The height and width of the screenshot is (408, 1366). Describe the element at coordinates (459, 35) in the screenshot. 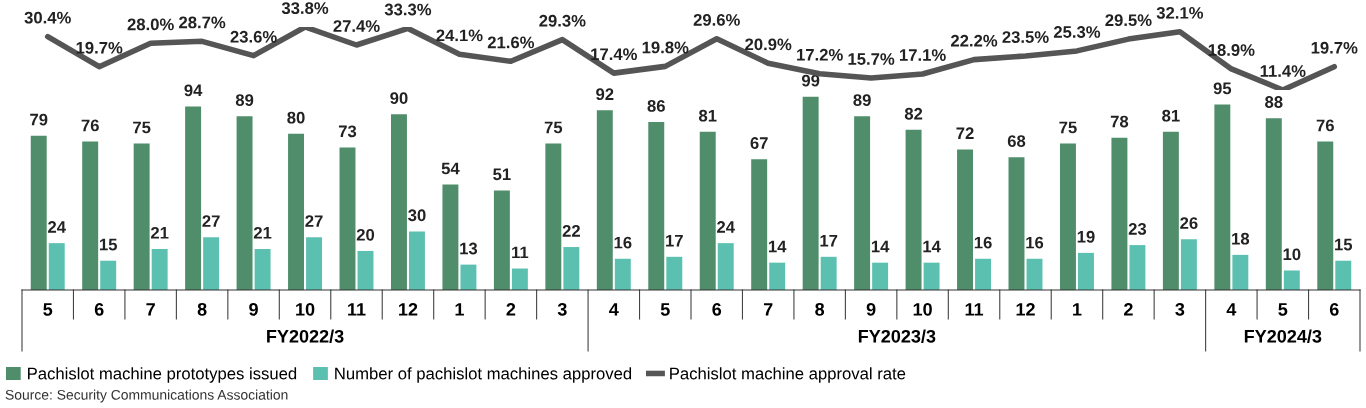

I see `data-label: 24.1%` at that location.